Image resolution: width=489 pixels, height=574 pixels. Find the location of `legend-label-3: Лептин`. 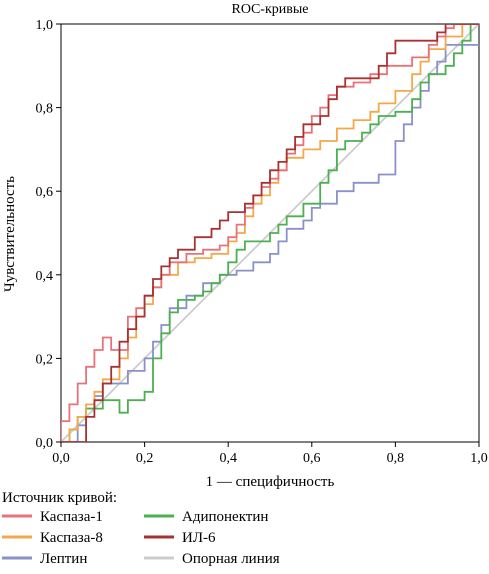

legend-label-3: Лептин is located at coordinates (63, 559).